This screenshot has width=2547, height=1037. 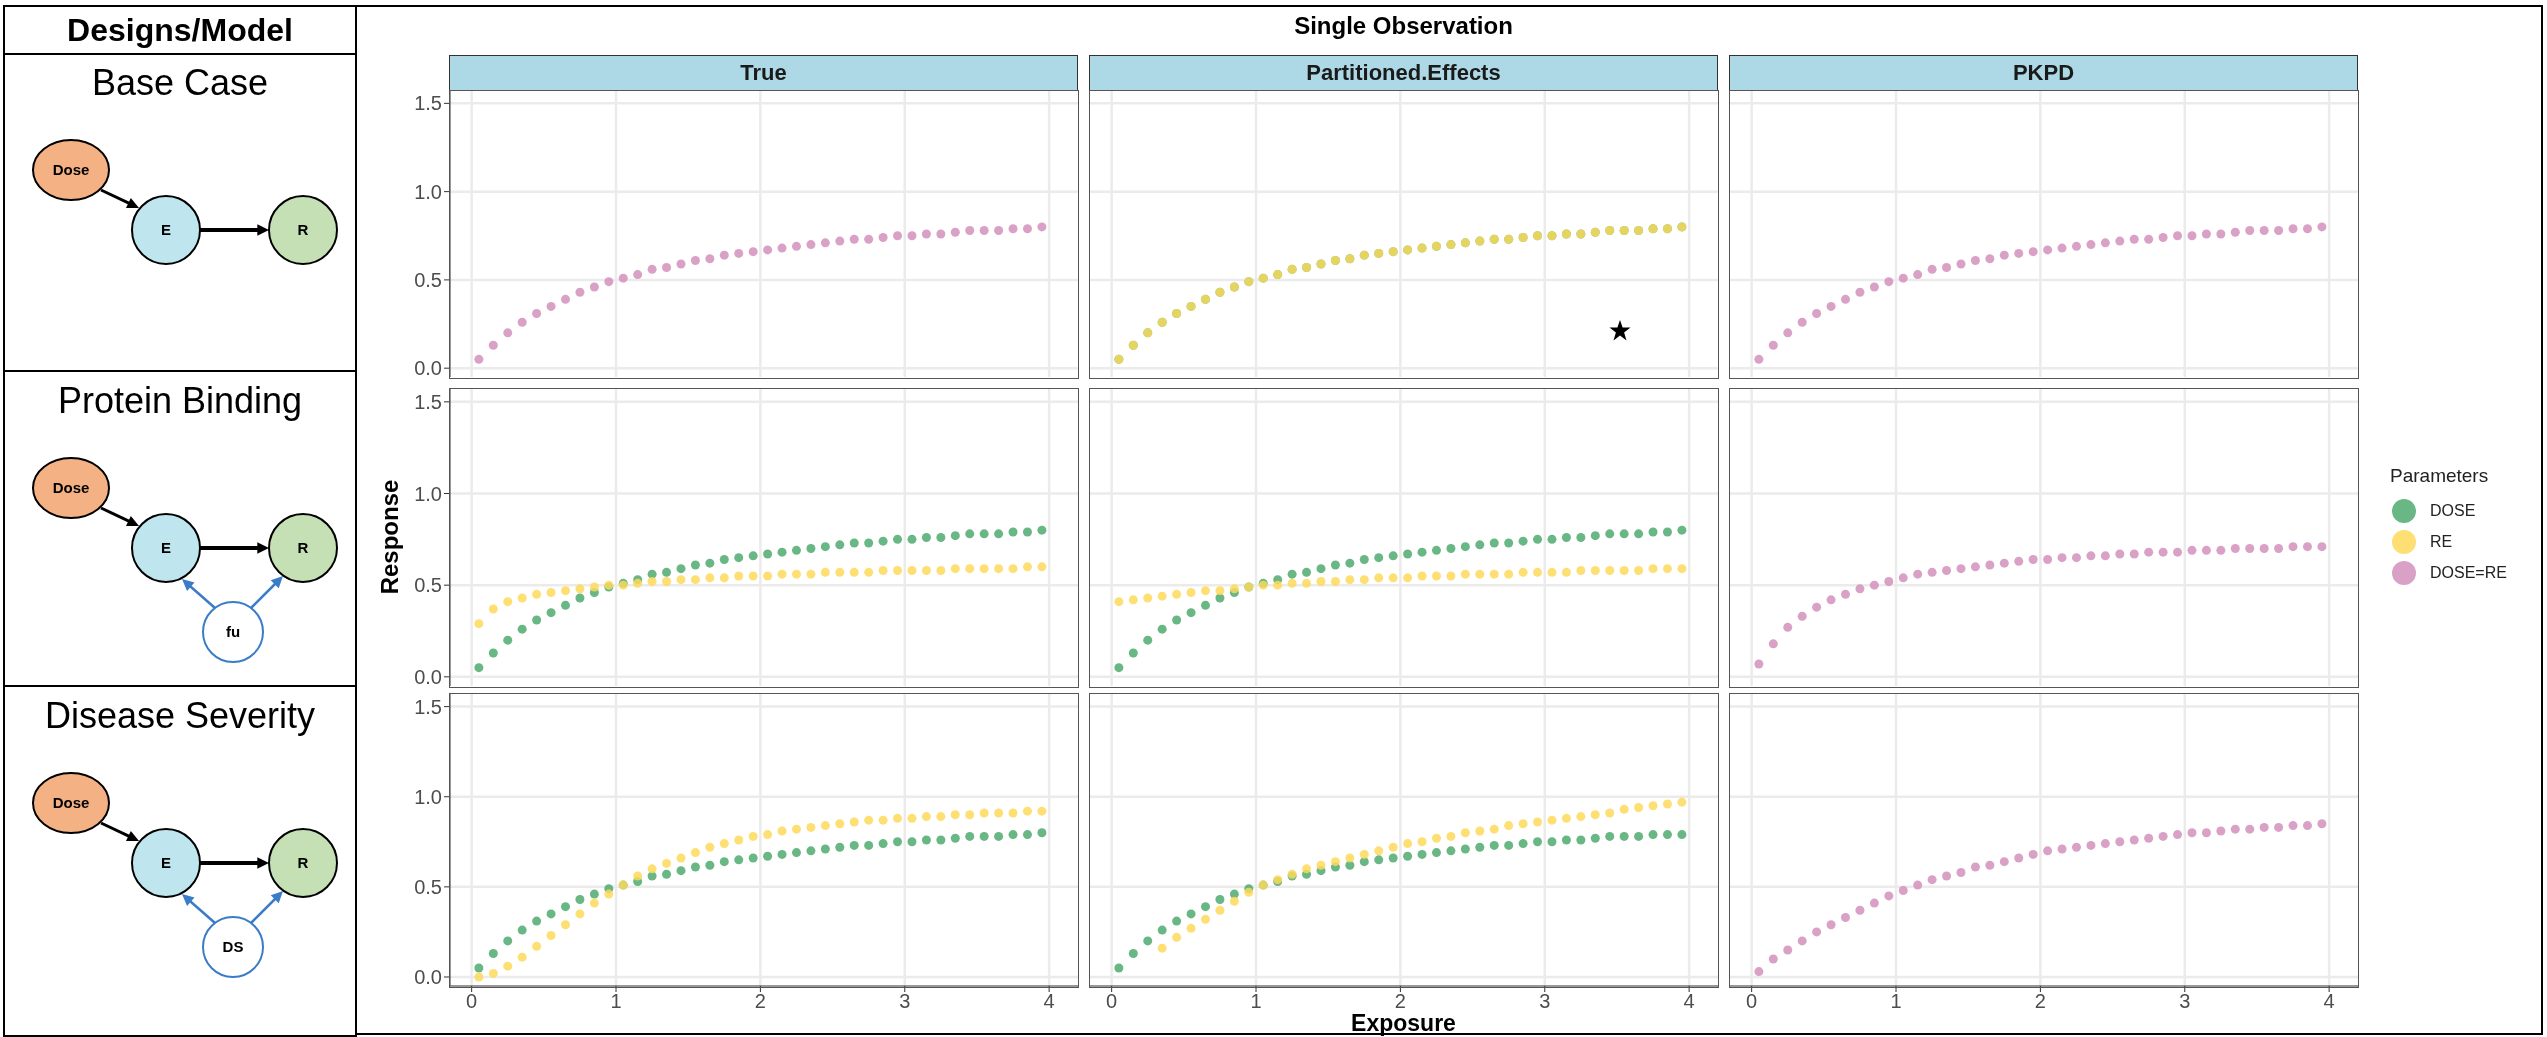 I want to click on text: DS, so click(x=233, y=946).